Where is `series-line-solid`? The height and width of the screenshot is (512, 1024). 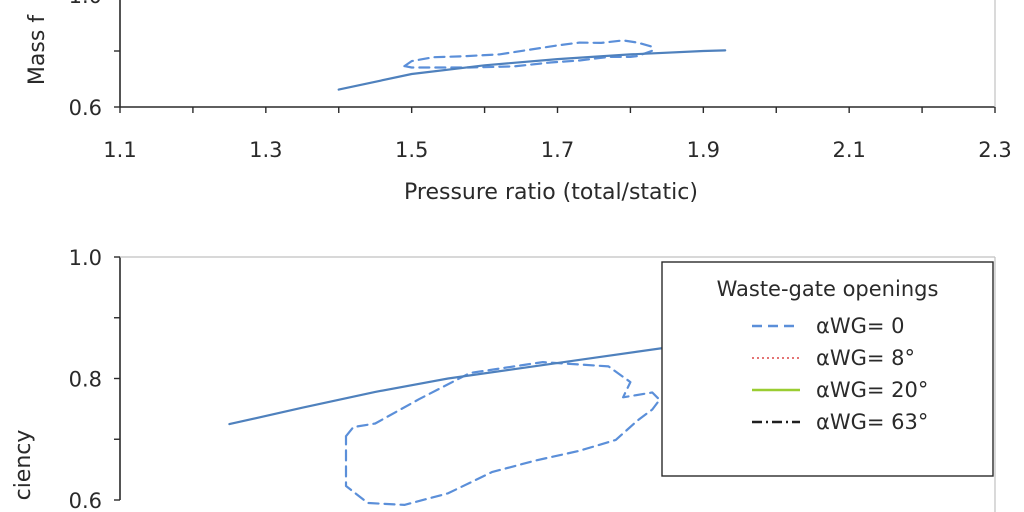 series-line-solid is located at coordinates (532, 70).